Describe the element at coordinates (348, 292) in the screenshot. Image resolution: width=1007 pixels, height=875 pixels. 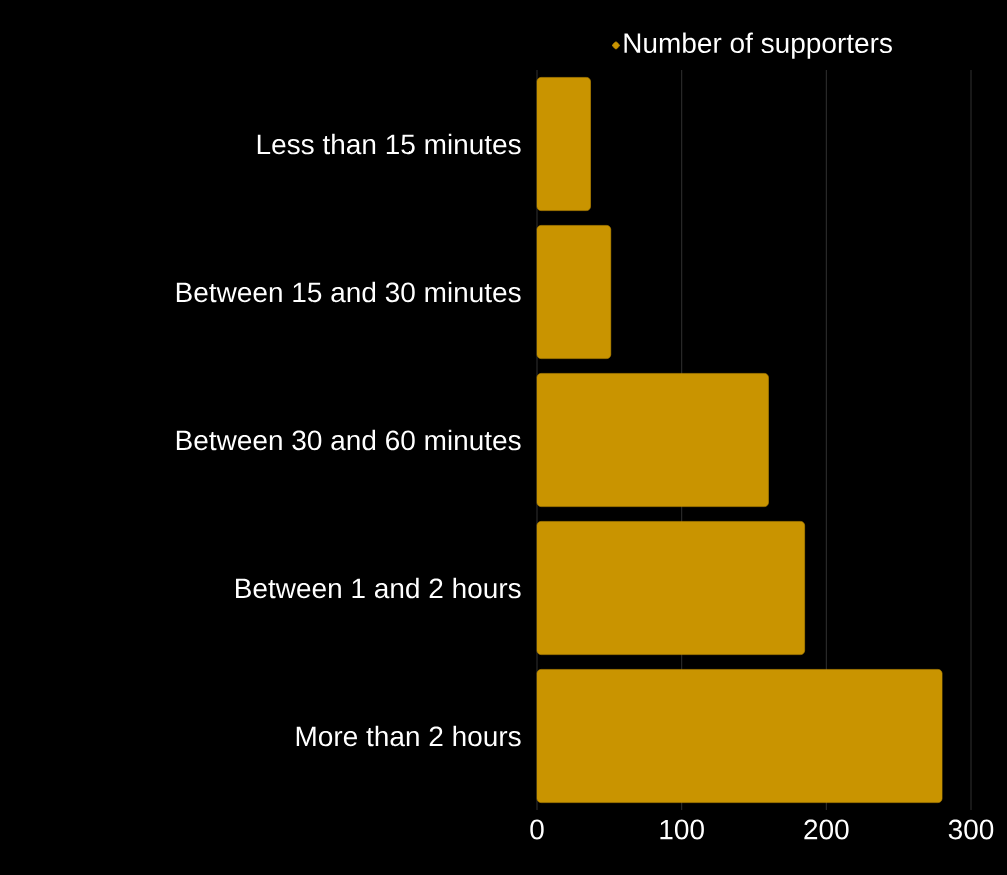
I see `y-tick-label: Between 15 and 30 minutes` at that location.